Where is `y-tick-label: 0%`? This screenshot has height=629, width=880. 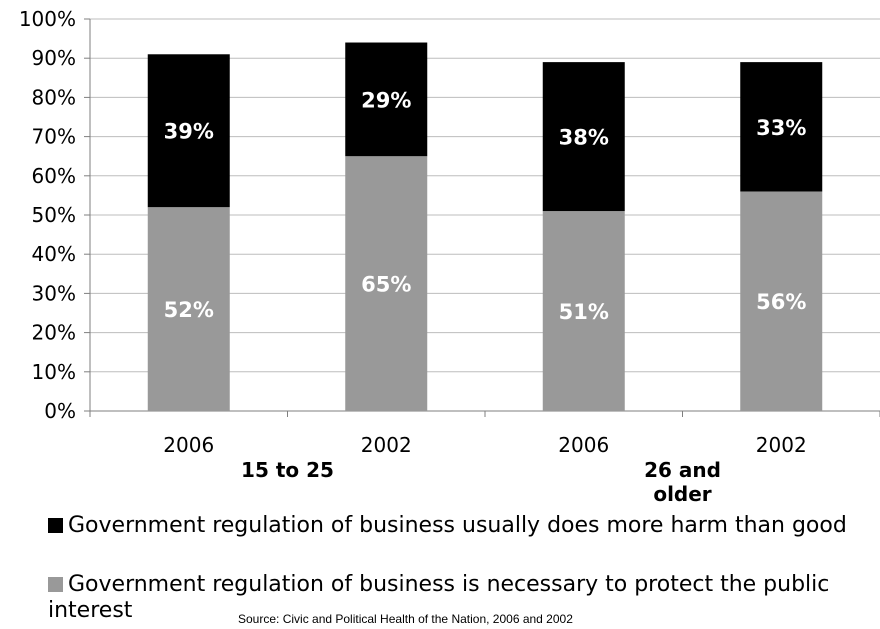
y-tick-label: 0% is located at coordinates (60, 411).